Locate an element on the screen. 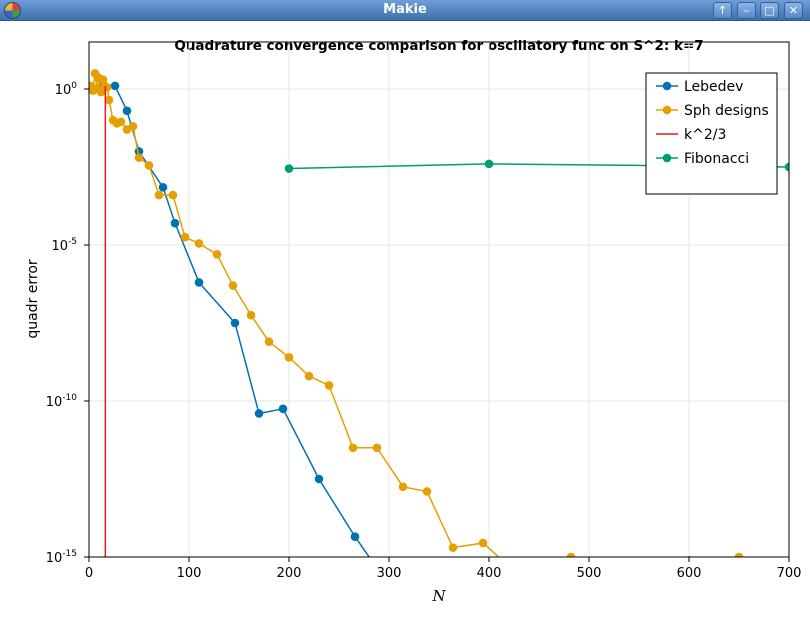 The height and width of the screenshot is (624, 810). x-tick-label: 500 is located at coordinates (589, 573).